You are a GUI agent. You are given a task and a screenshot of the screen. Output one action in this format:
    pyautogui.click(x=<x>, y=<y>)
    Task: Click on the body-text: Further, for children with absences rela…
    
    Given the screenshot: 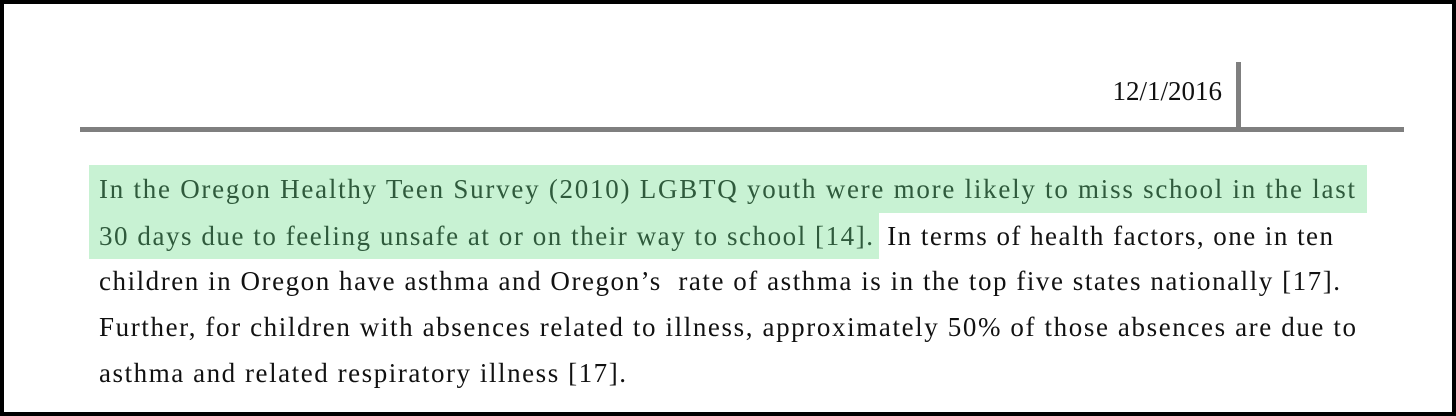 What is the action you would take?
    pyautogui.click(x=727, y=327)
    